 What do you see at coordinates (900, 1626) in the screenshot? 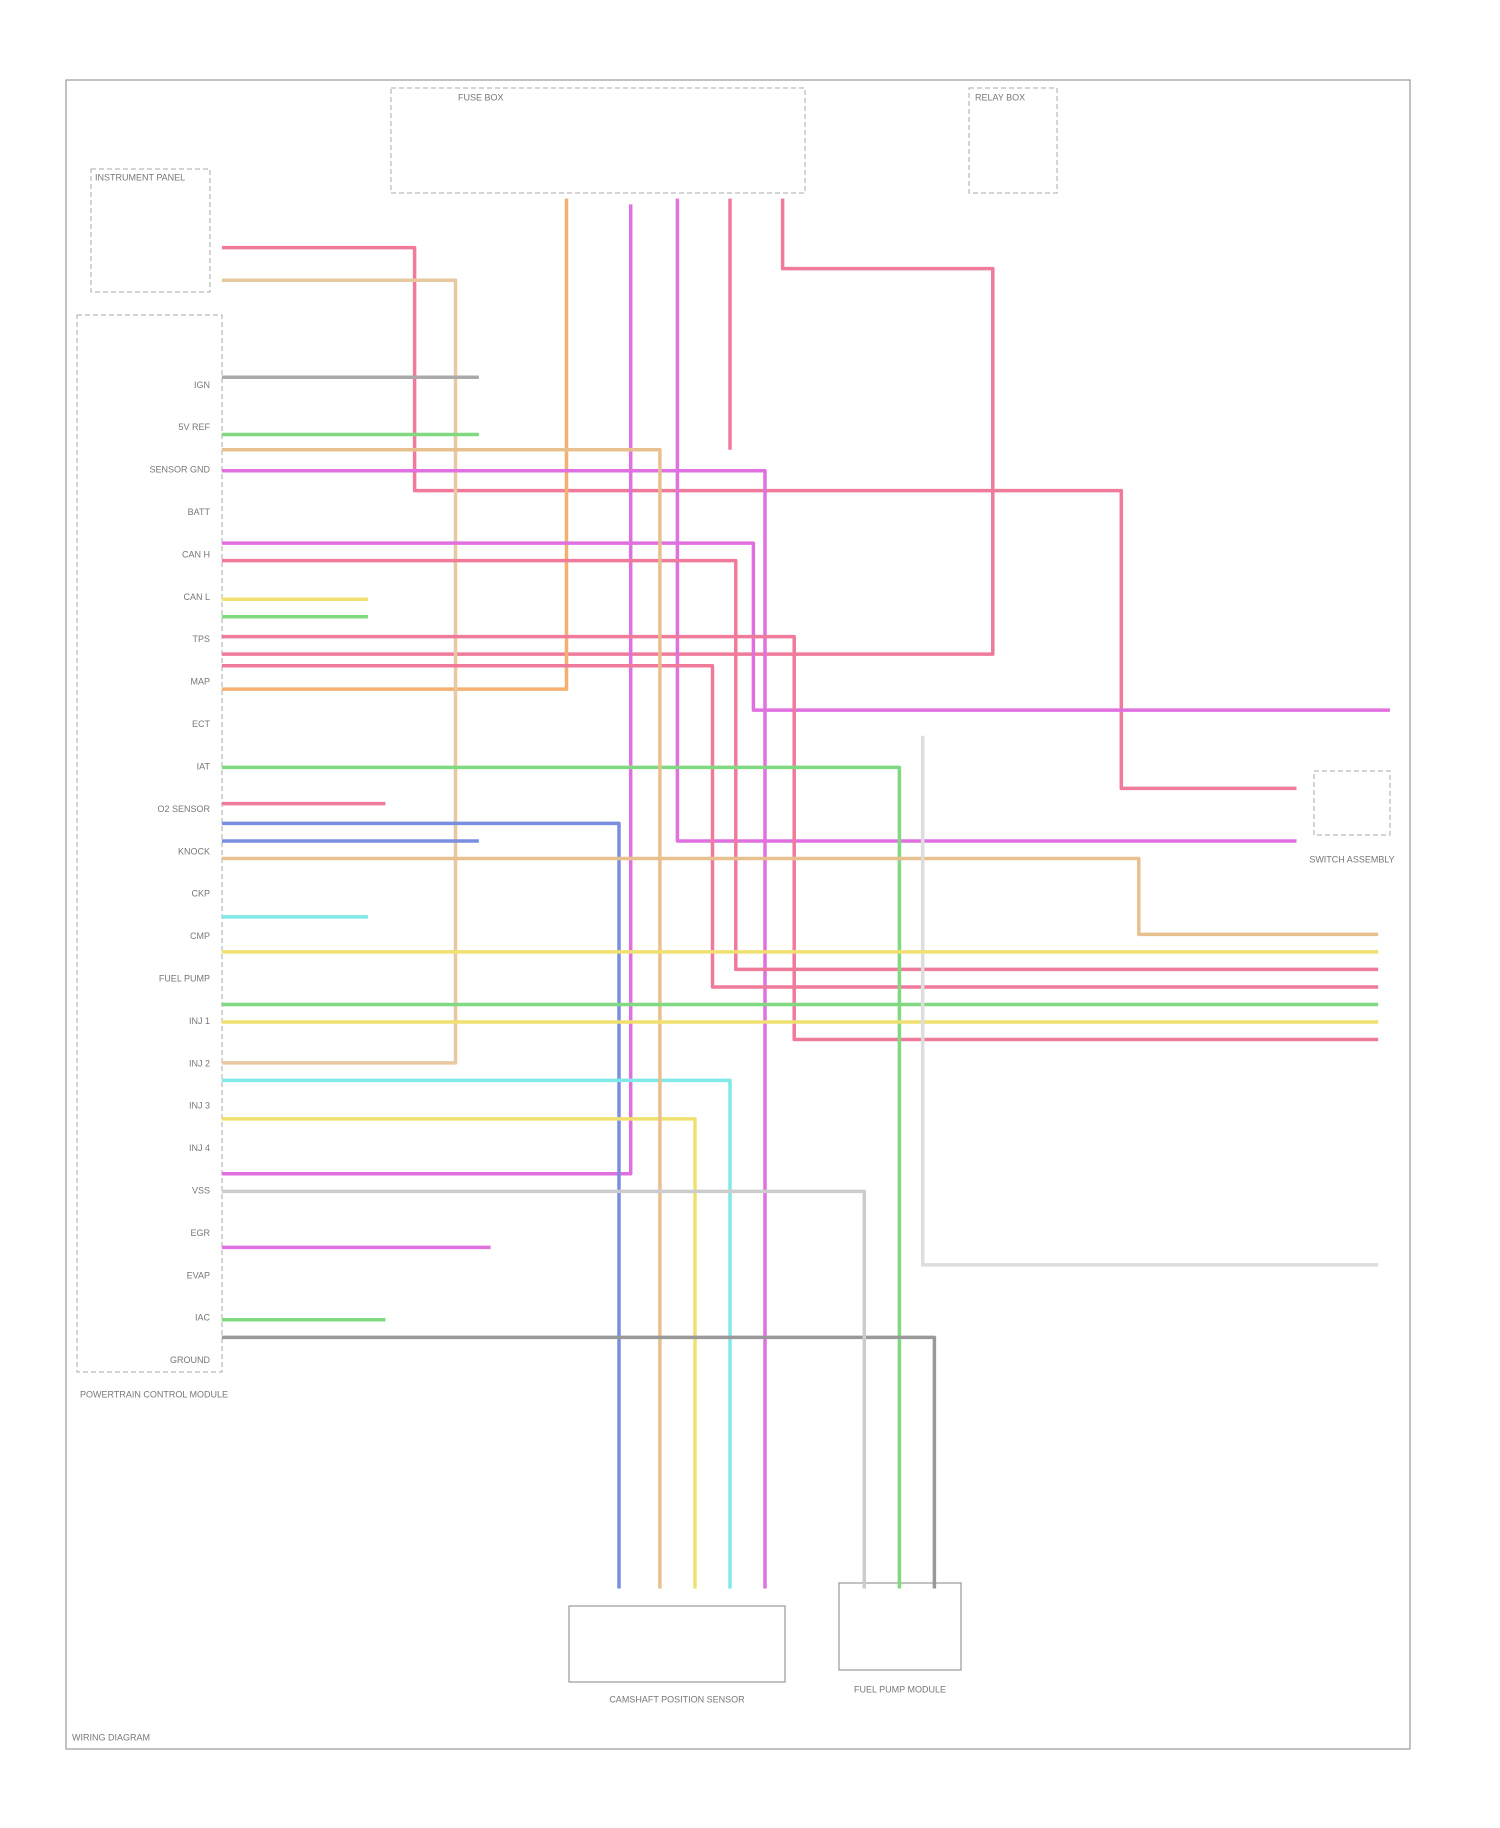
I see `bottom-right-connector` at bounding box center [900, 1626].